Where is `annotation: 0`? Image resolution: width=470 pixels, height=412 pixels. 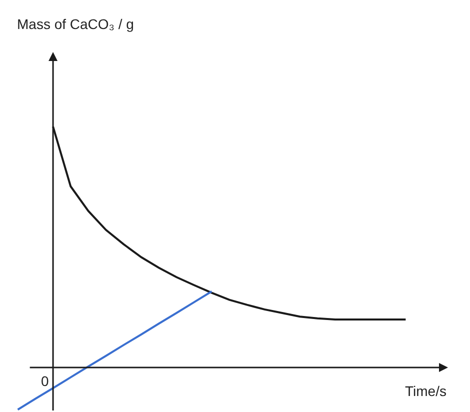 annotation: 0 is located at coordinates (45, 381).